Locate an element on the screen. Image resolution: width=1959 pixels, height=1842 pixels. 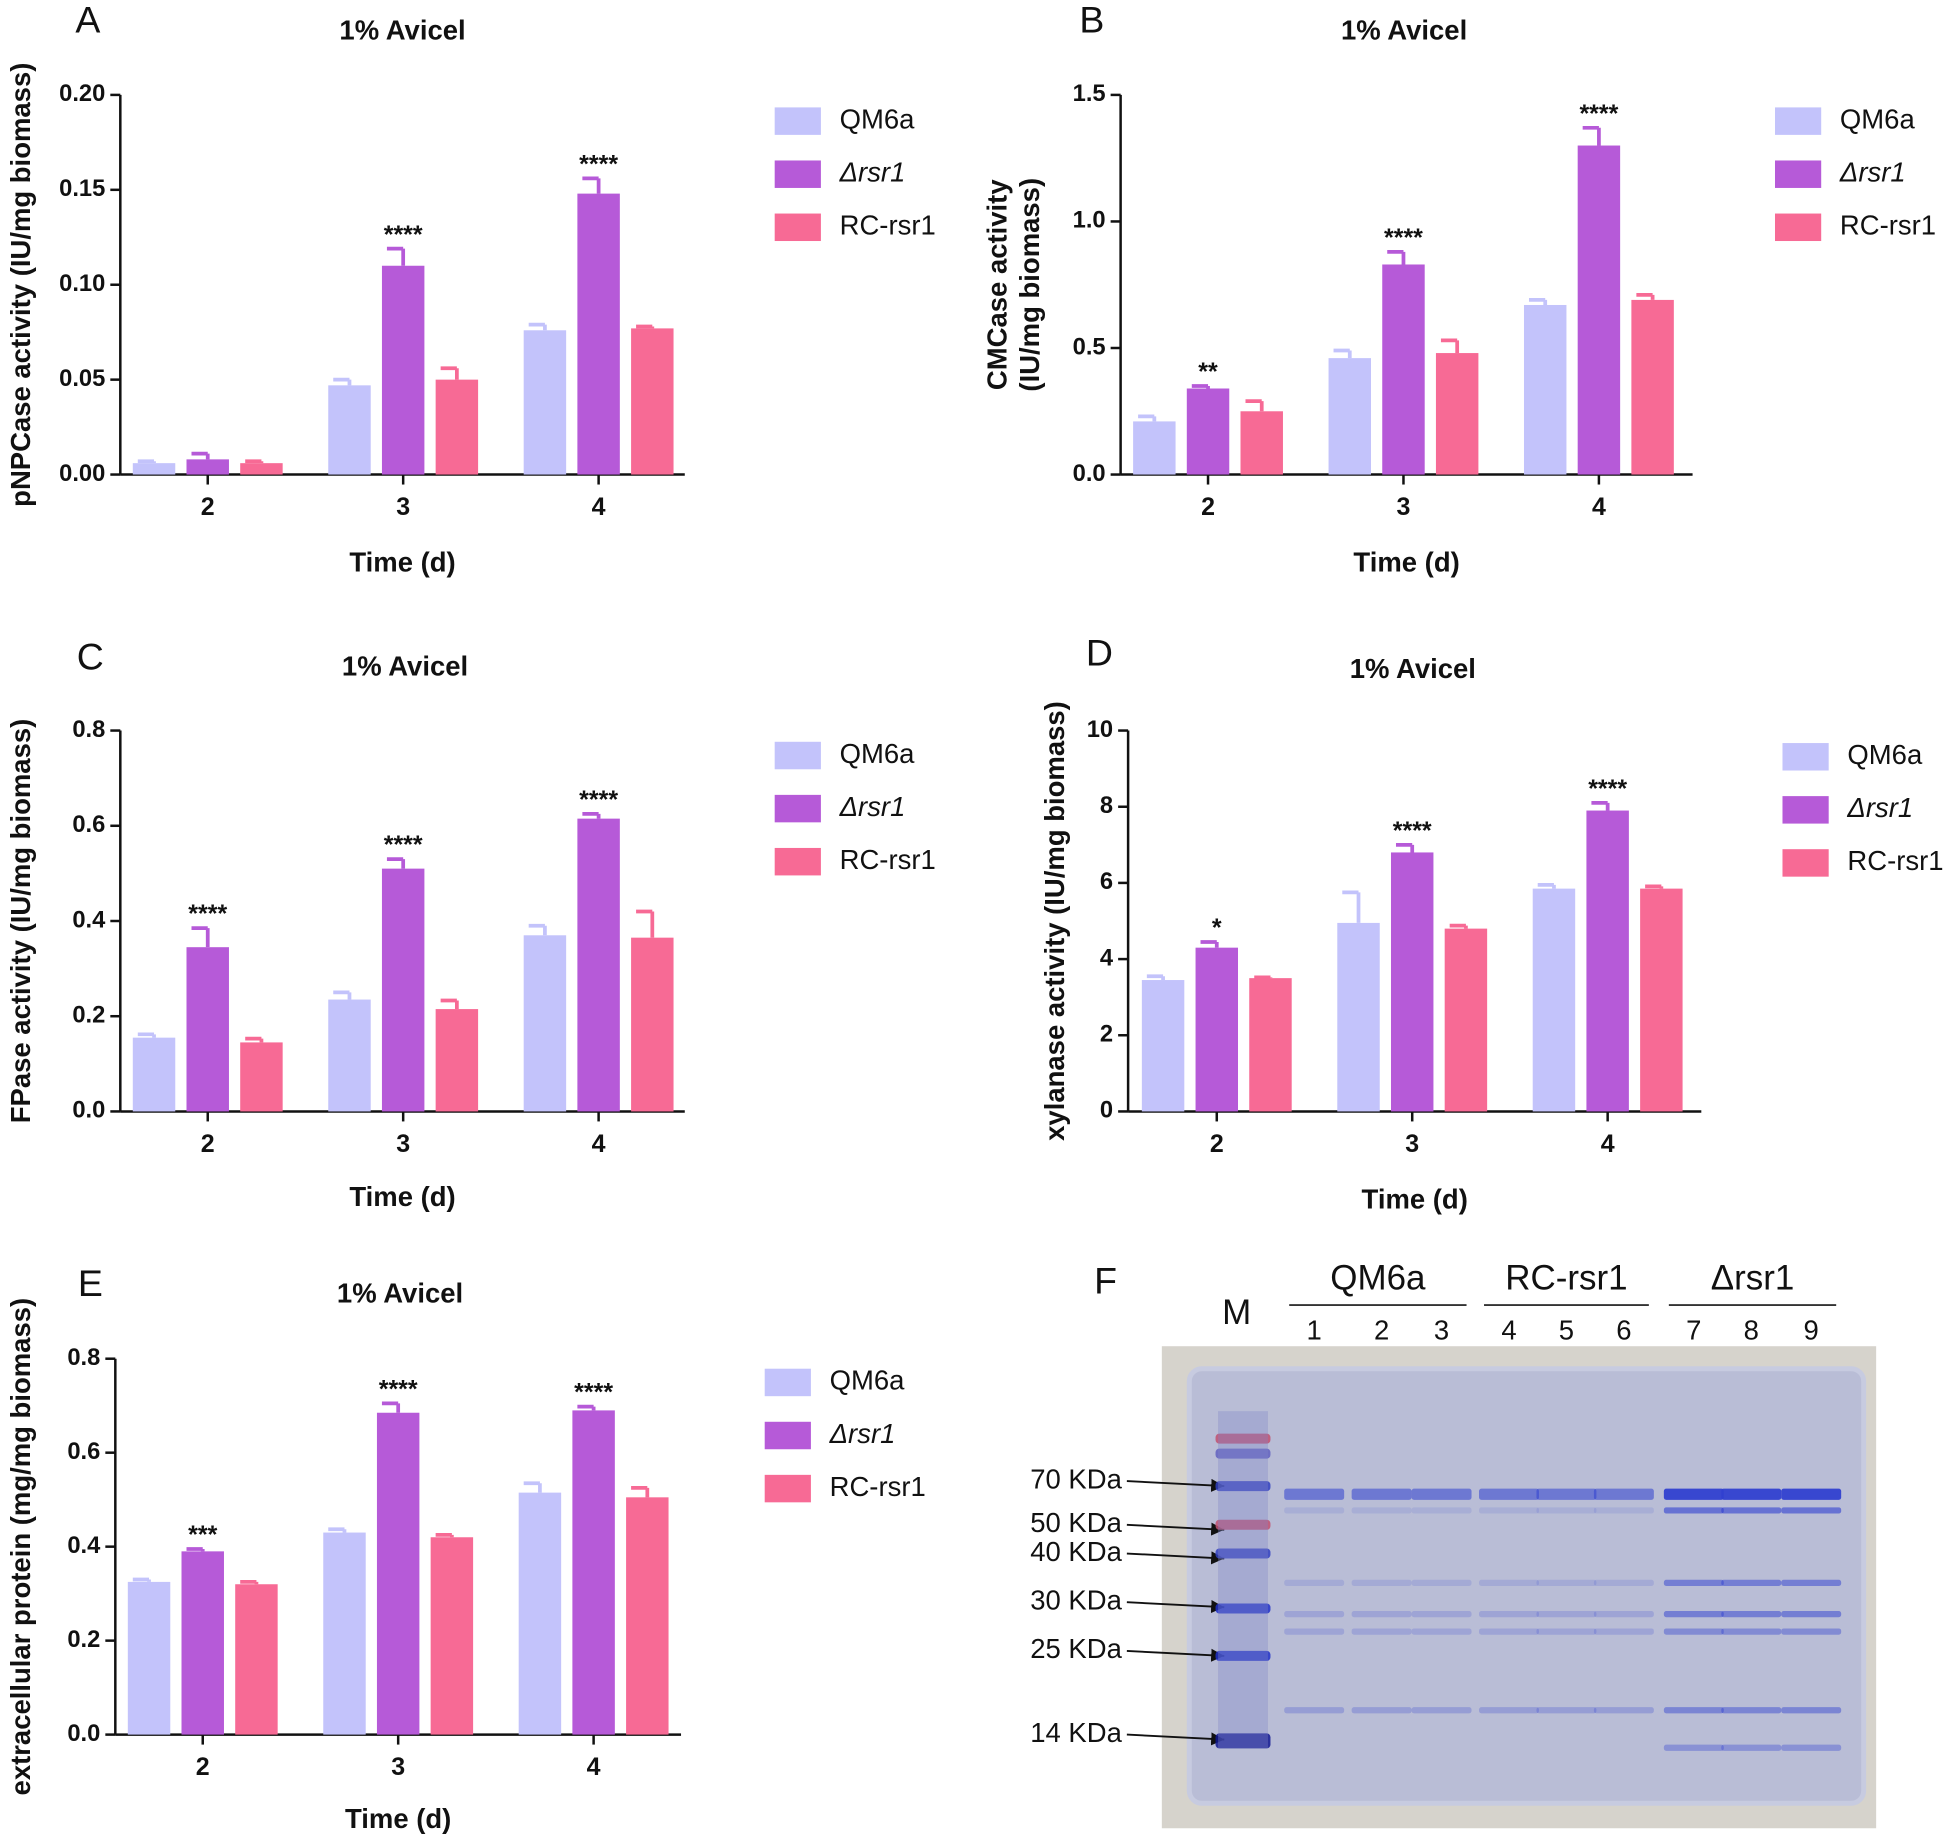
marker-label: 25 KDa is located at coordinates (1076, 1648).